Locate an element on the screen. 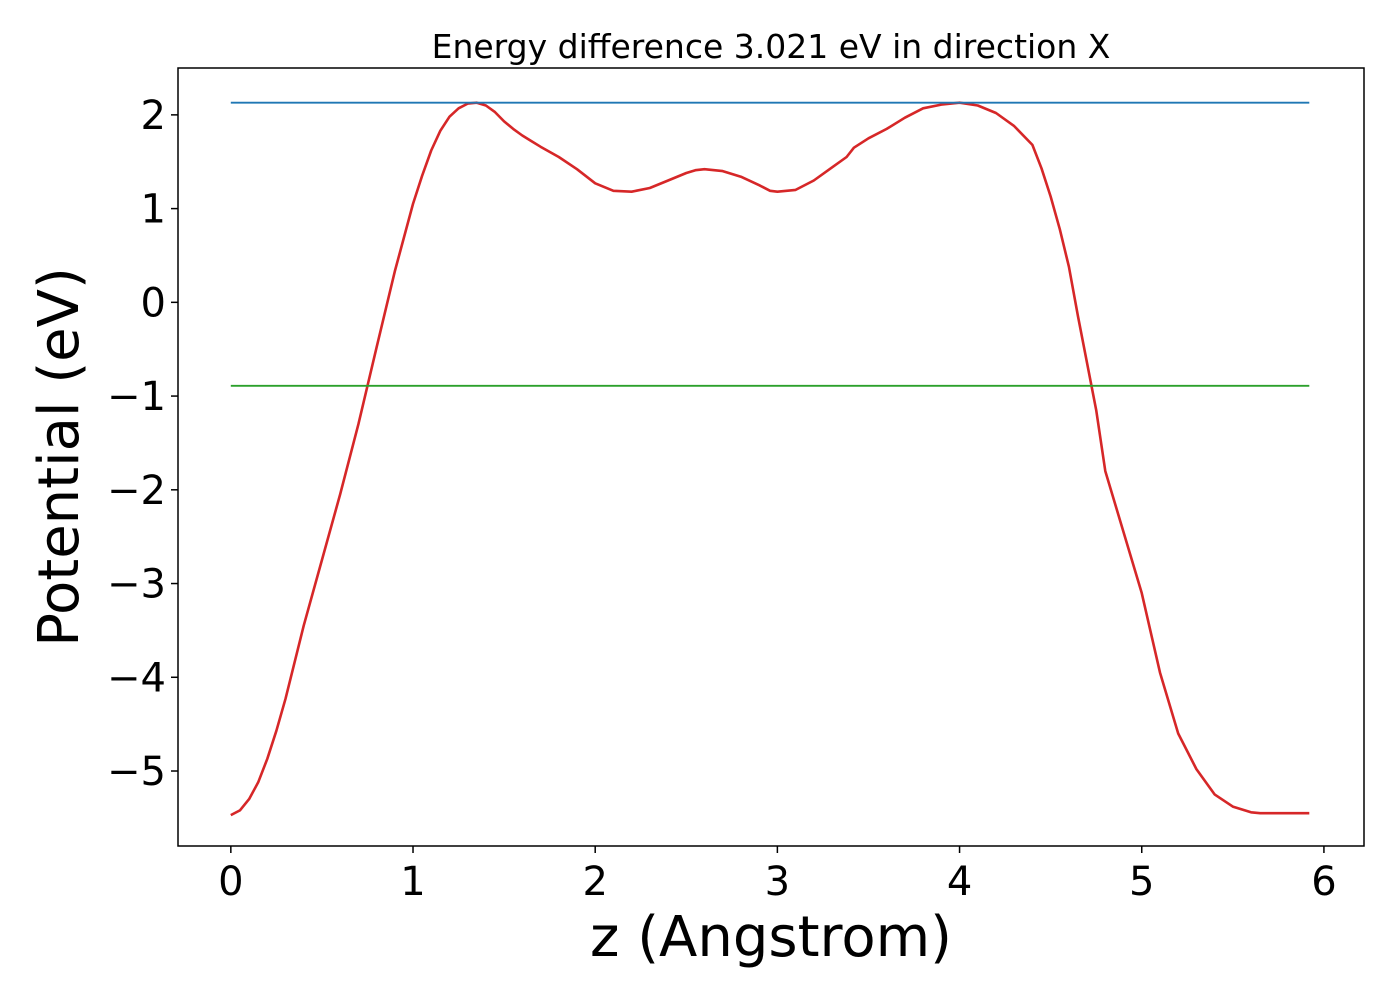 The height and width of the screenshot is (1000, 1400). y-tick-label: −4 is located at coordinates (136, 678).